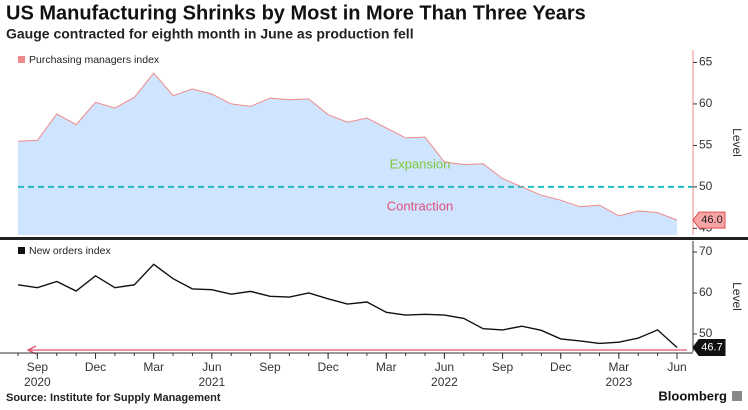 The width and height of the screenshot is (748, 410). Describe the element at coordinates (420, 205) in the screenshot. I see `annotation: Contraction` at that location.